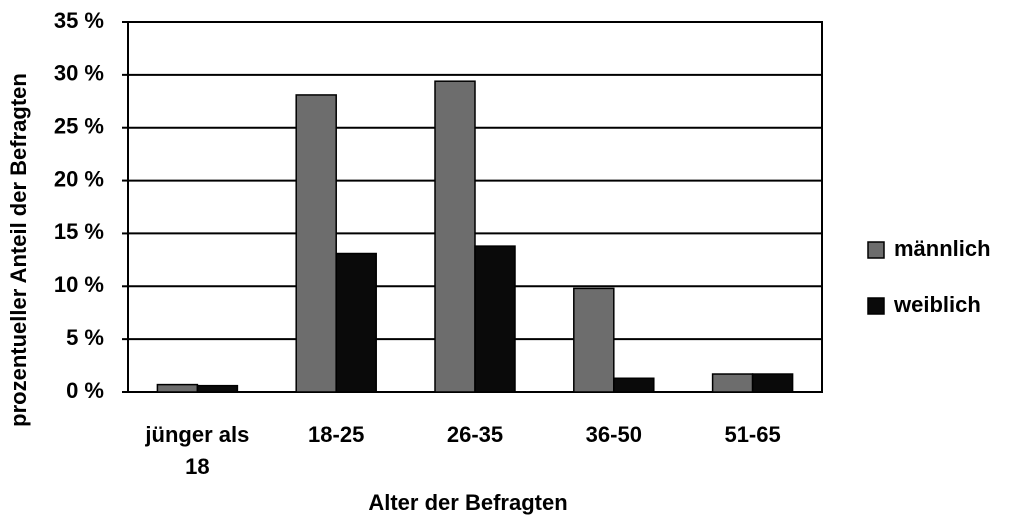  Describe the element at coordinates (336, 434) in the screenshot. I see `x-tick-label: 18-25` at that location.